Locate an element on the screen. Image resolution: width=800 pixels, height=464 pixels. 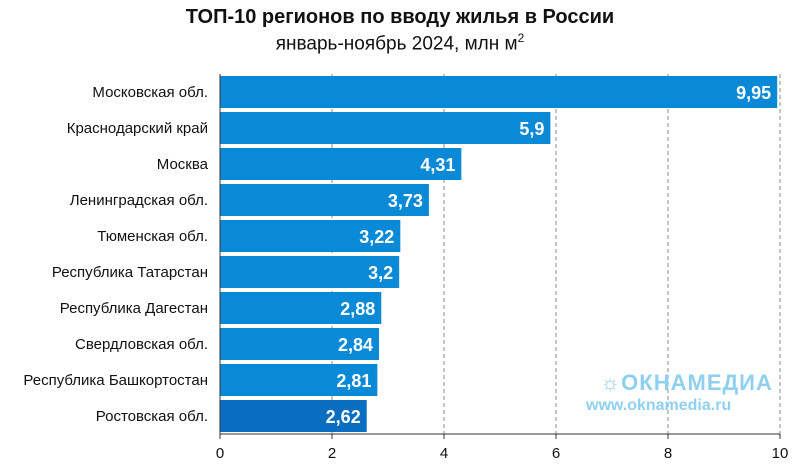
category-label: Тюменская обл. is located at coordinates (152, 236).